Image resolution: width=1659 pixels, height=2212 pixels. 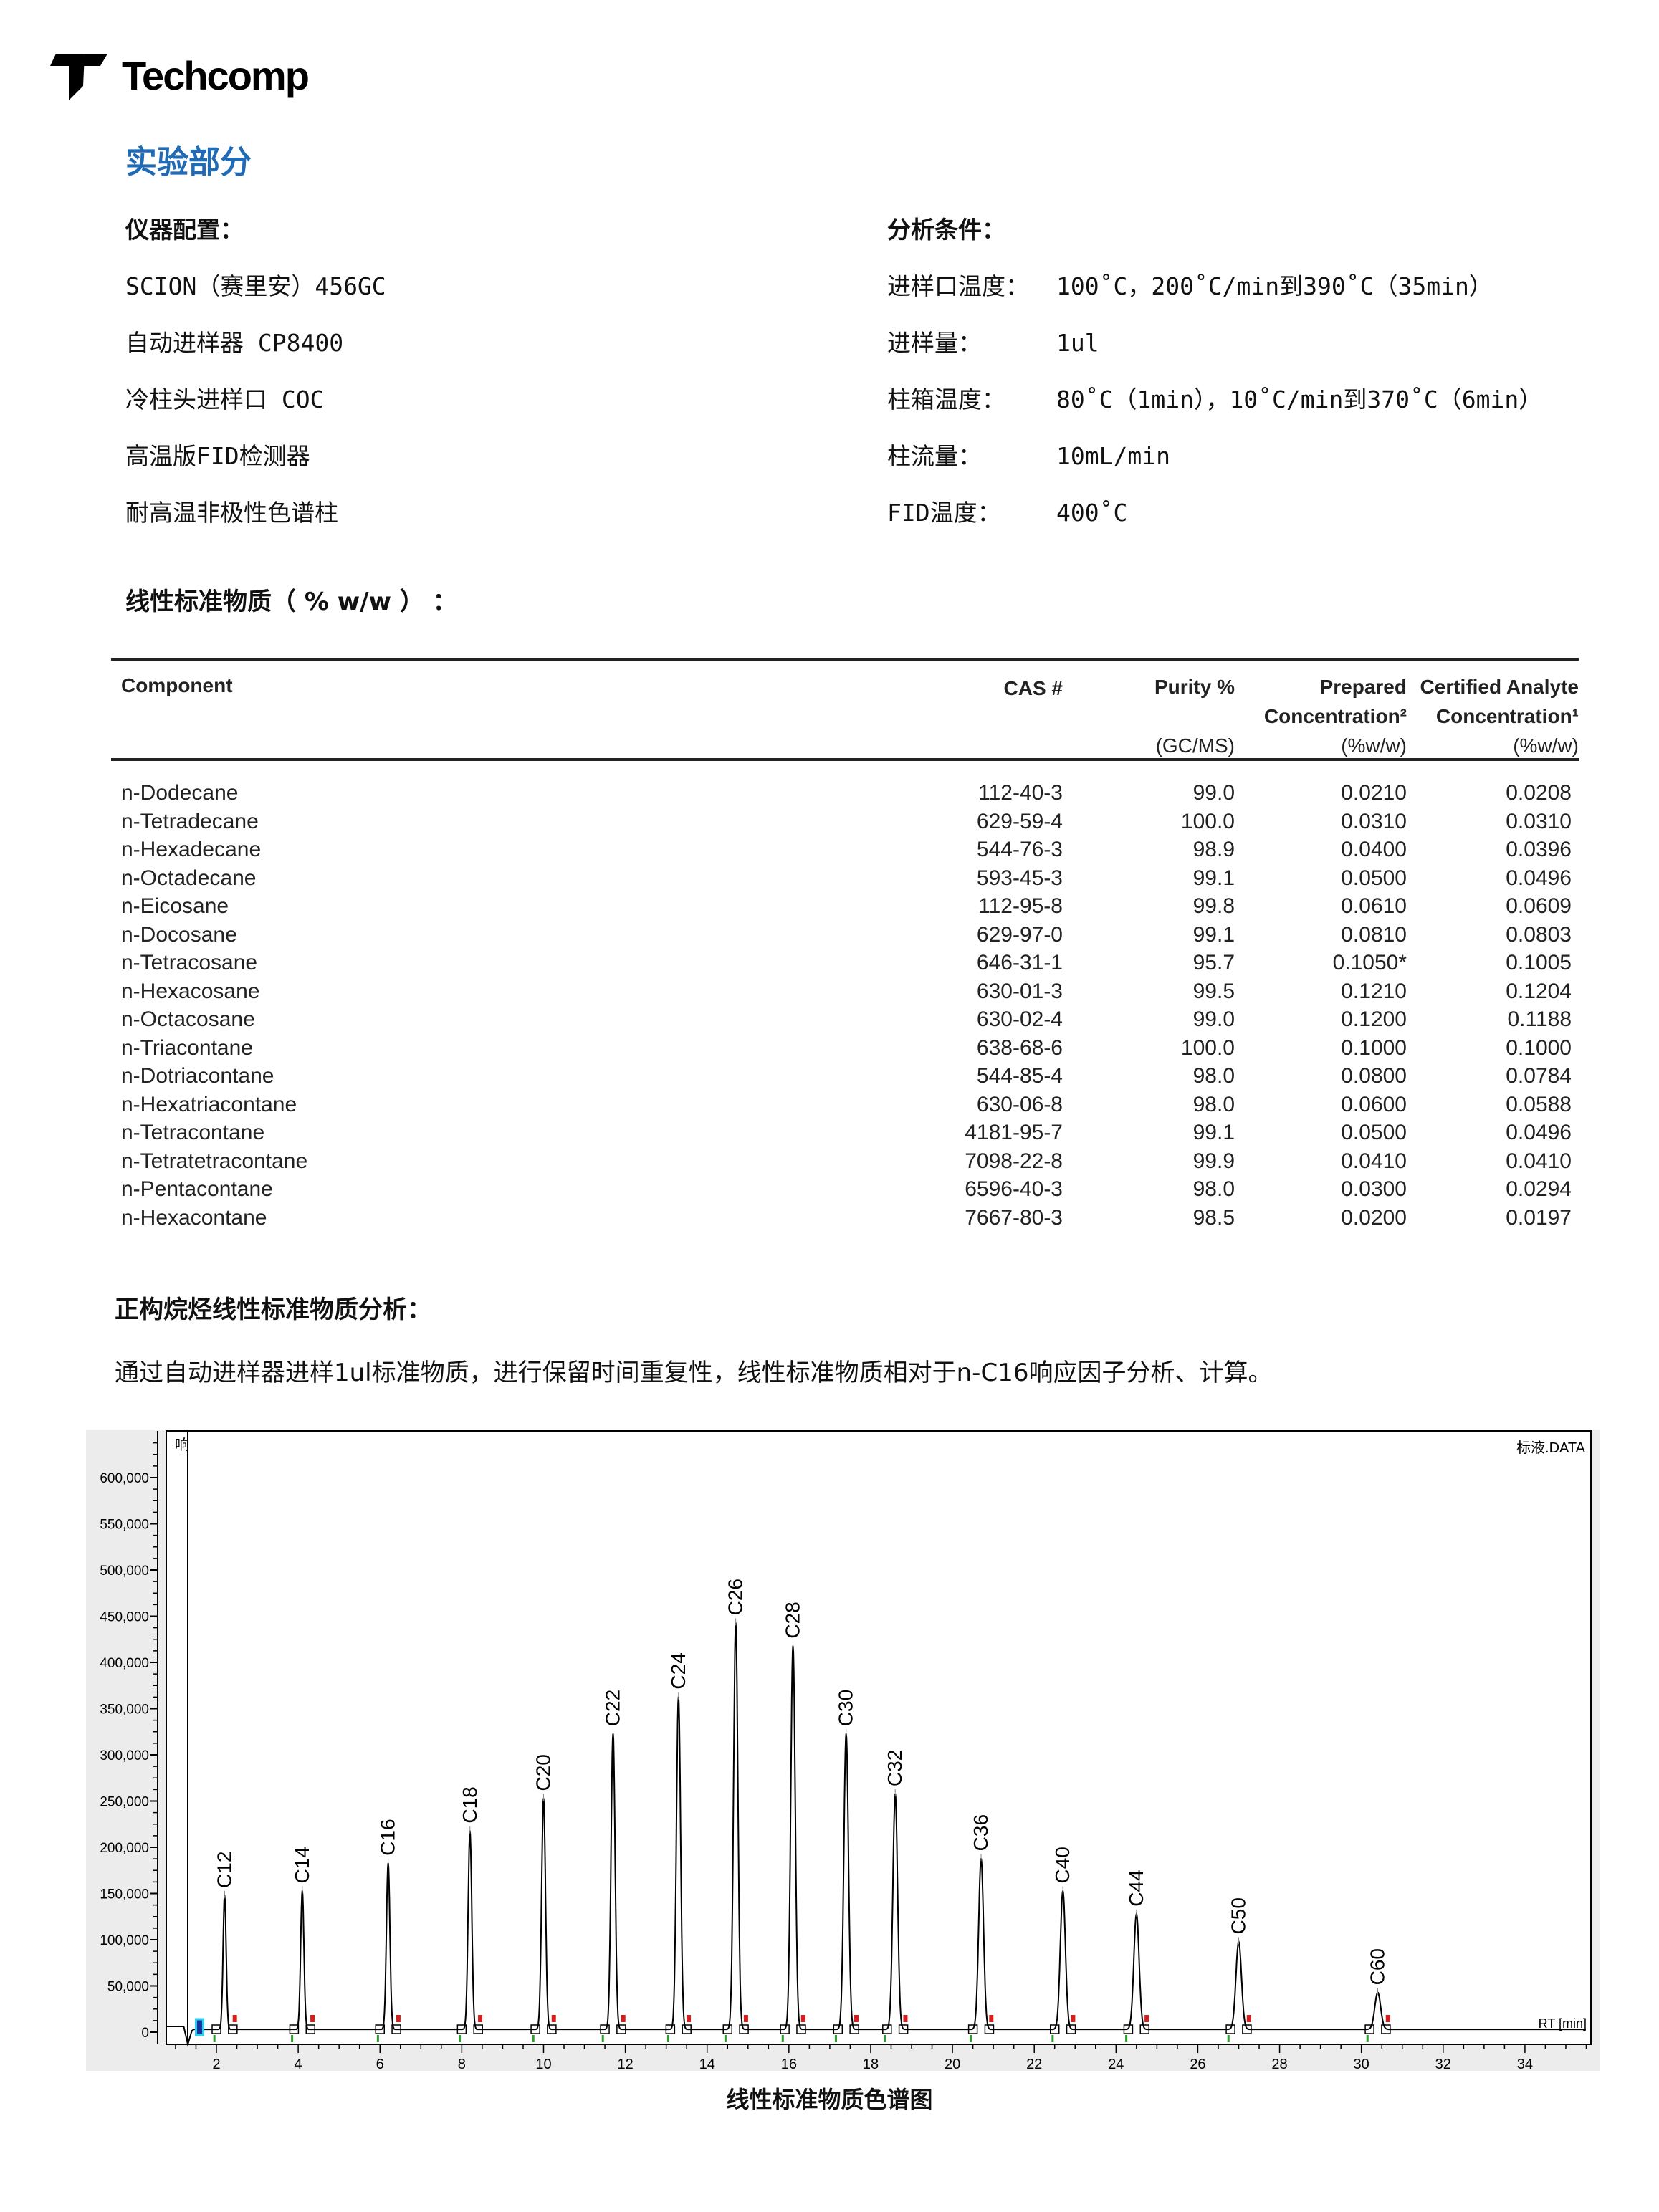 I want to click on cell-prepared: 0.0500, so click(x=1374, y=1132).